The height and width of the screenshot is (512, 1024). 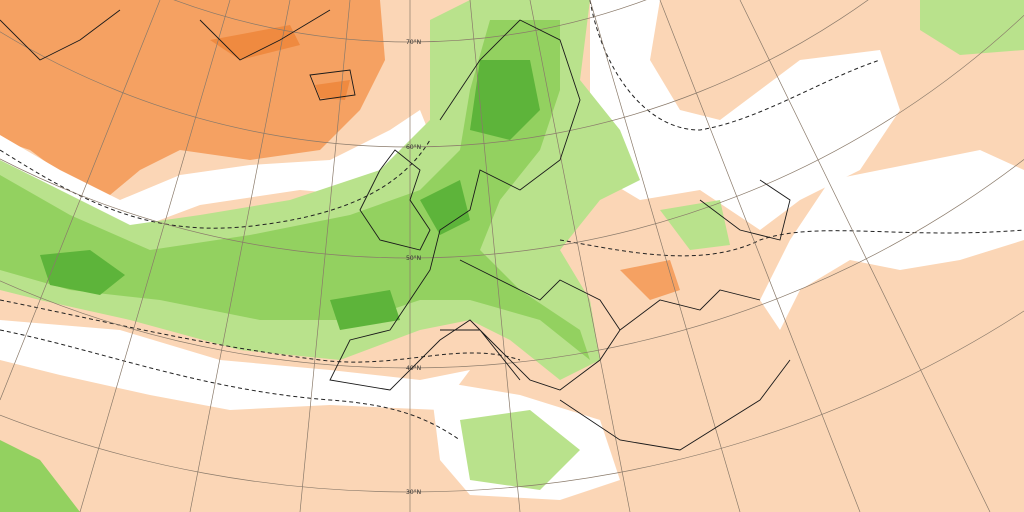 What do you see at coordinates (40, 476) in the screenshot?
I see `anomaly-wet-moderate` at bounding box center [40, 476].